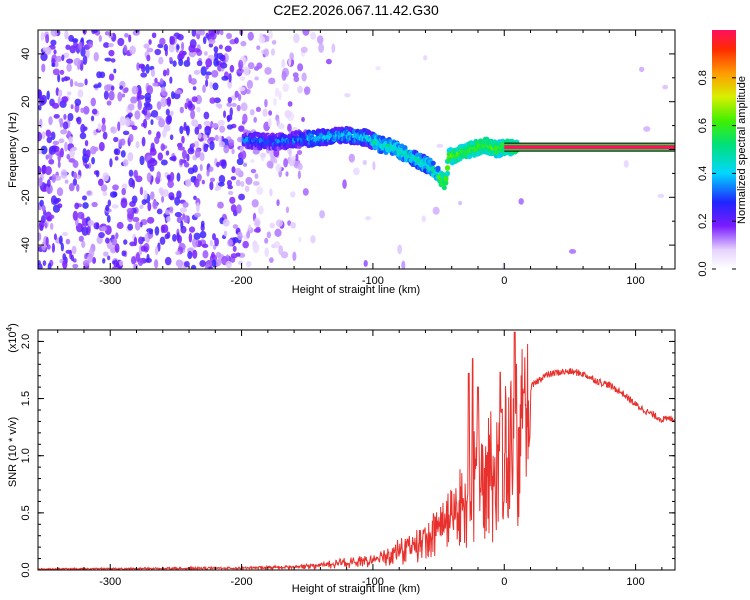 The height and width of the screenshot is (600, 750). I want to click on colorbar-tick-label: 0.8, so click(703, 77).